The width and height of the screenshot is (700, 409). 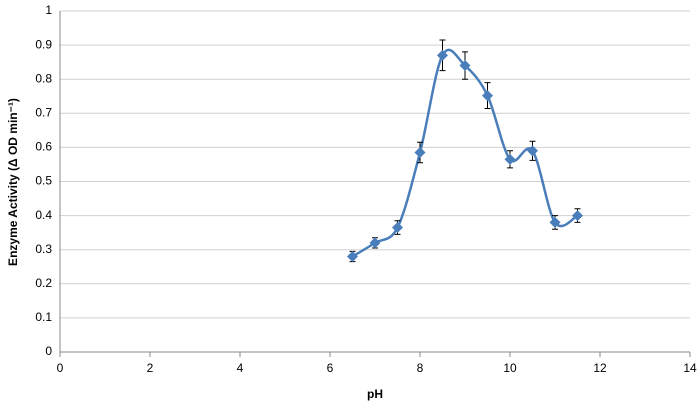 What do you see at coordinates (43, 147) in the screenshot?
I see `y-tick-label: 0.6` at bounding box center [43, 147].